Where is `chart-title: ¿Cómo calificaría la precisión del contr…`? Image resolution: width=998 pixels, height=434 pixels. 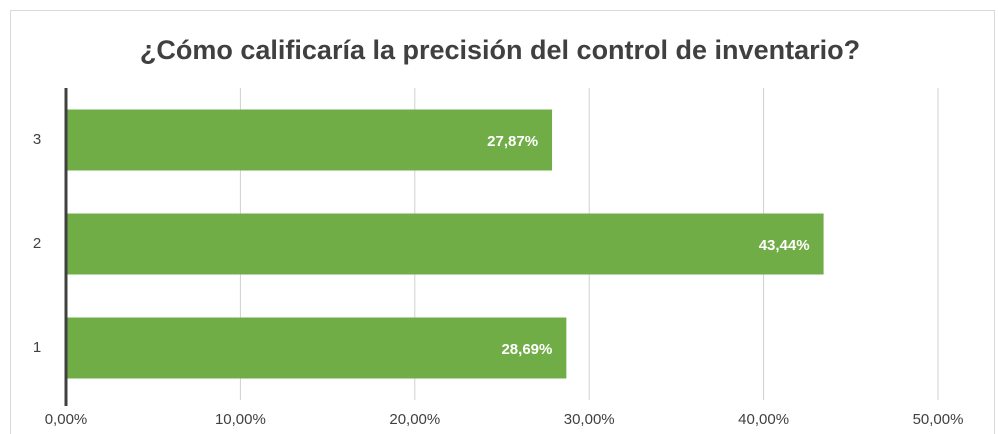
chart-title: ¿Cómo calificaría la precisión del contr… is located at coordinates (500, 50).